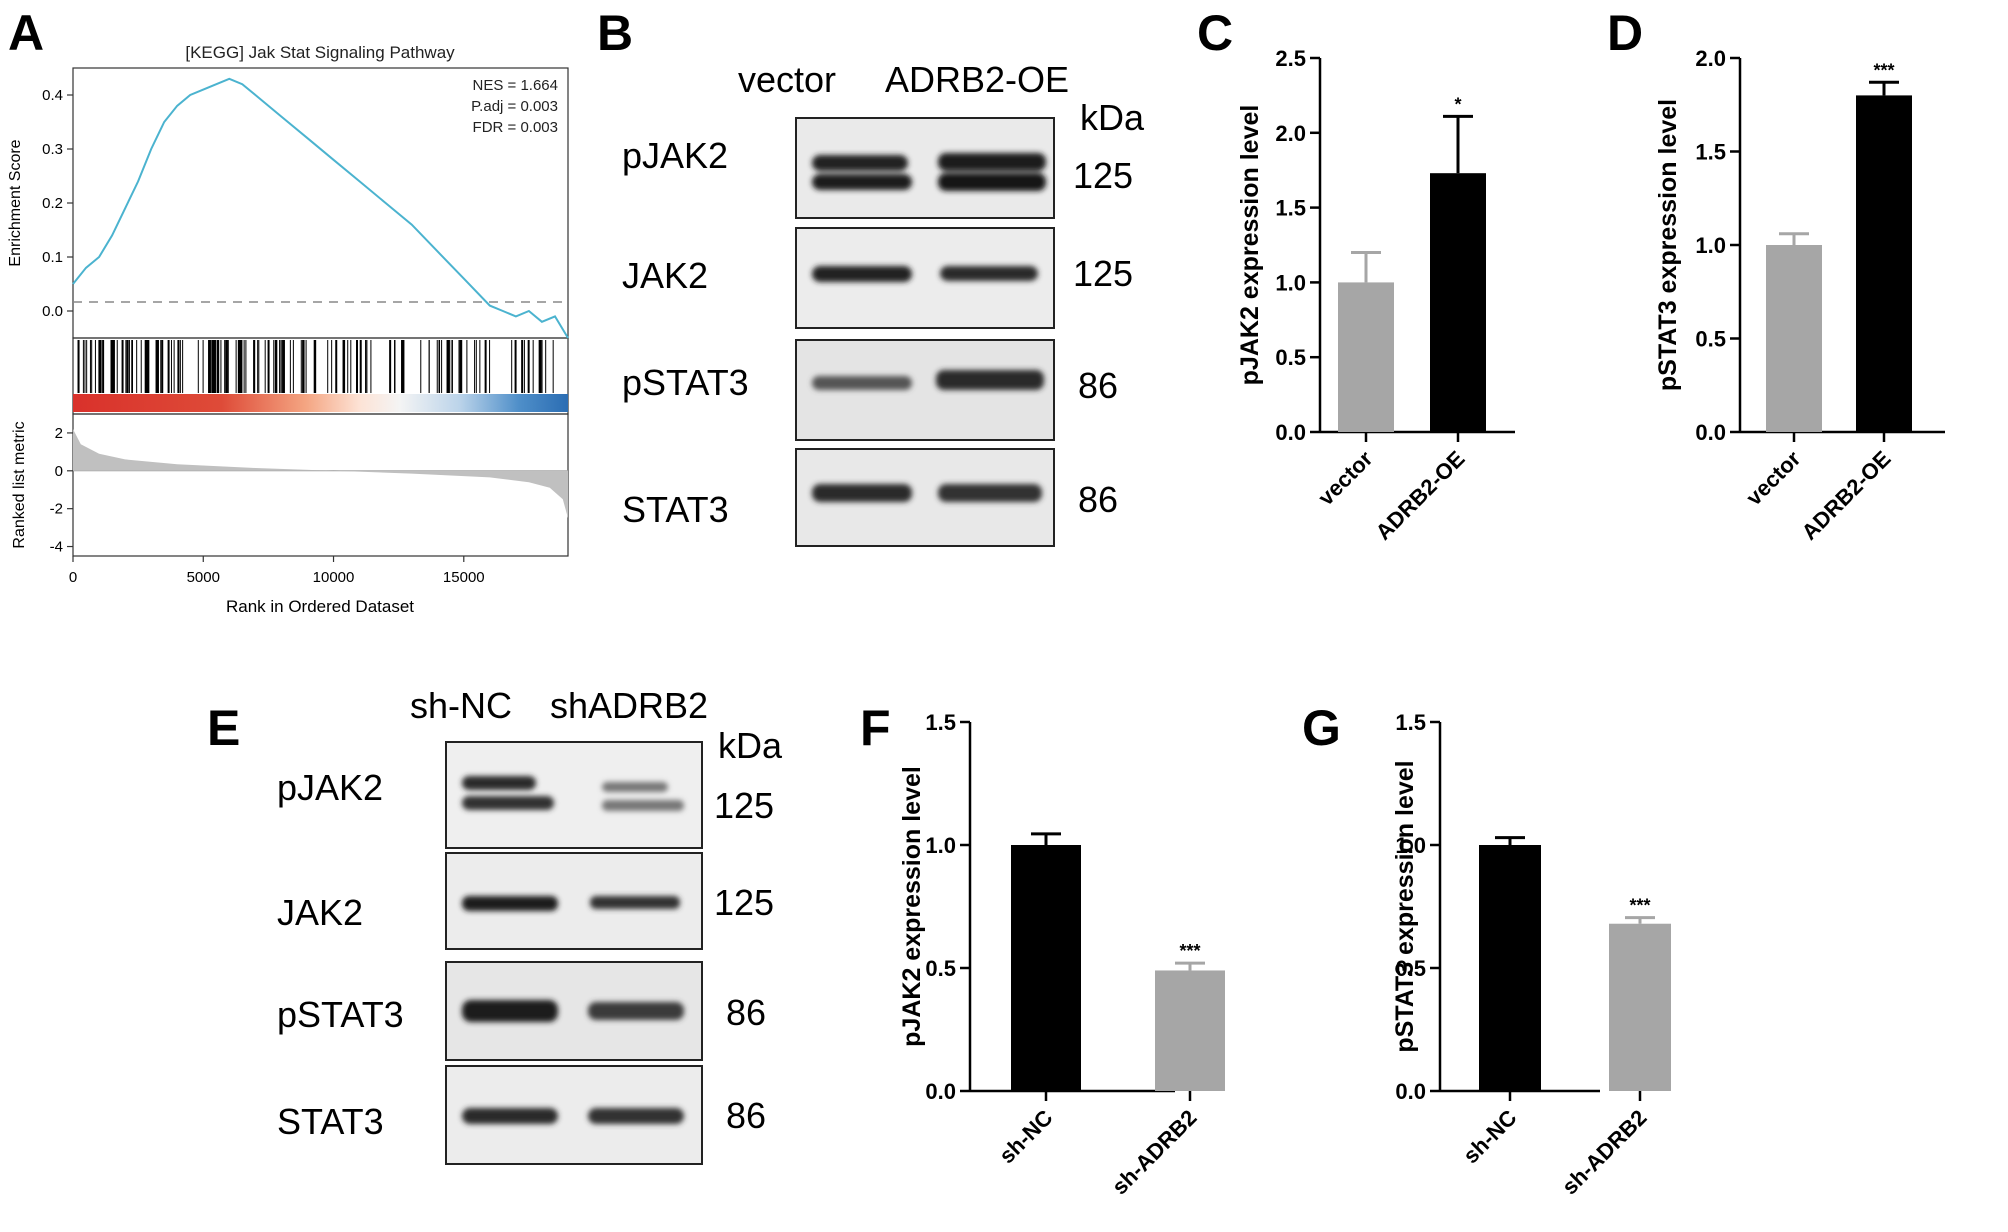  Describe the element at coordinates (1026, 1137) in the screenshot. I see `bar-f-xtick-label: sh-NC` at that location.